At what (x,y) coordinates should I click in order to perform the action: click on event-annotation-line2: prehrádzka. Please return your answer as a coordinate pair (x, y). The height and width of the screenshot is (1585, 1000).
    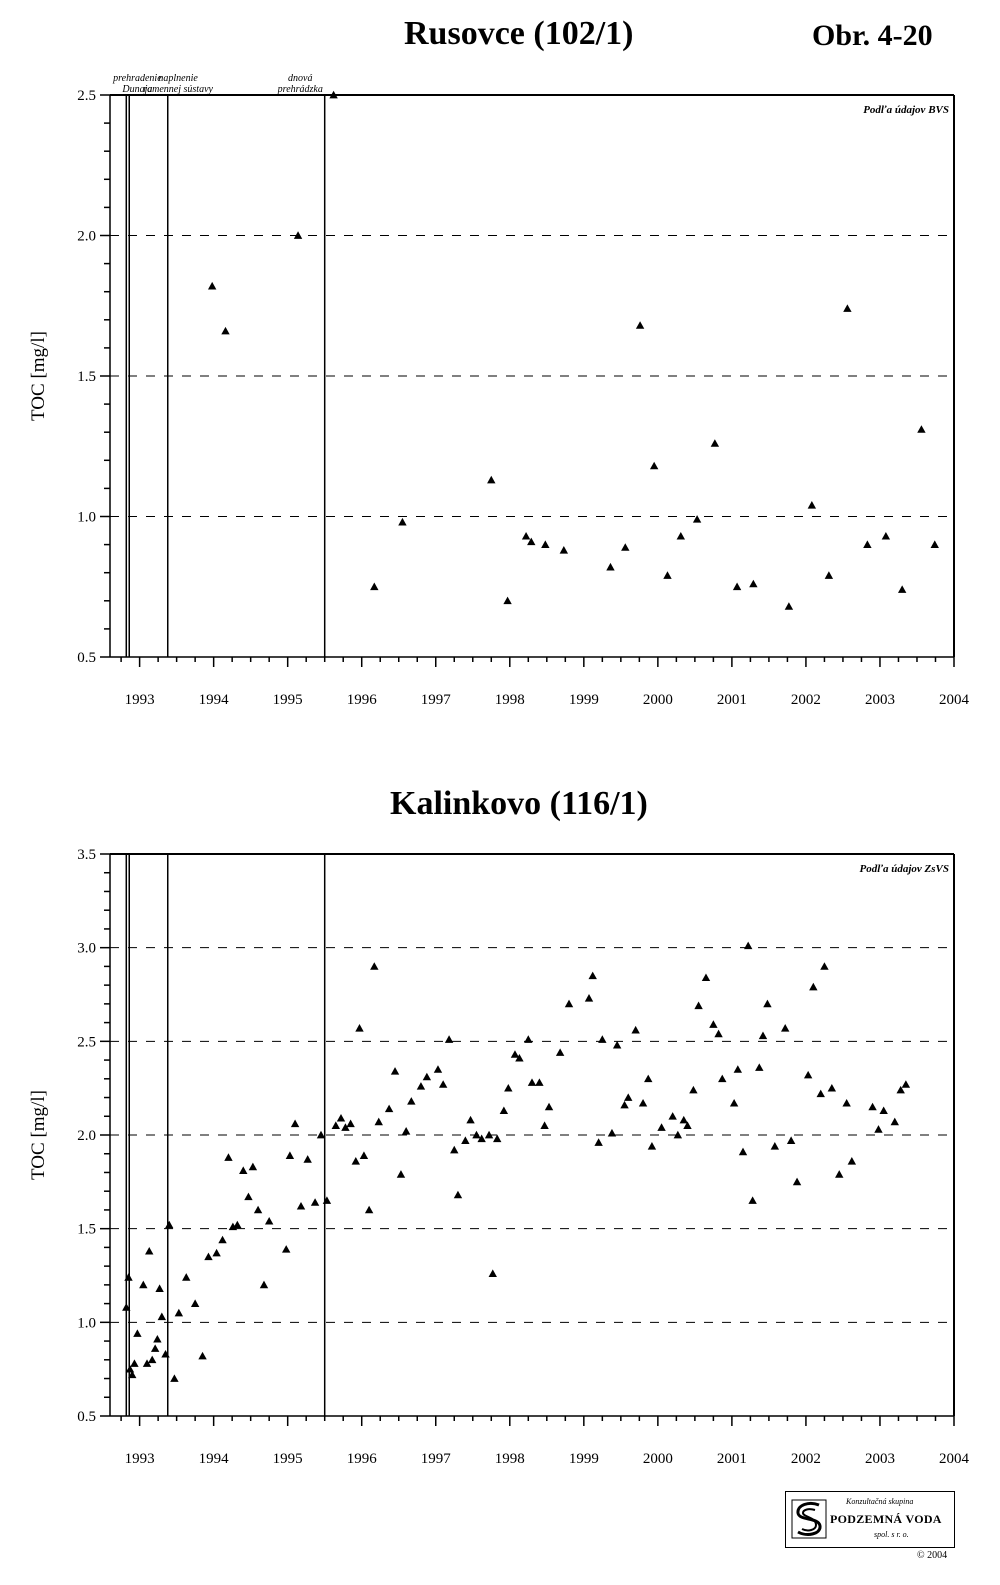
    Looking at the image, I should click on (300, 89).